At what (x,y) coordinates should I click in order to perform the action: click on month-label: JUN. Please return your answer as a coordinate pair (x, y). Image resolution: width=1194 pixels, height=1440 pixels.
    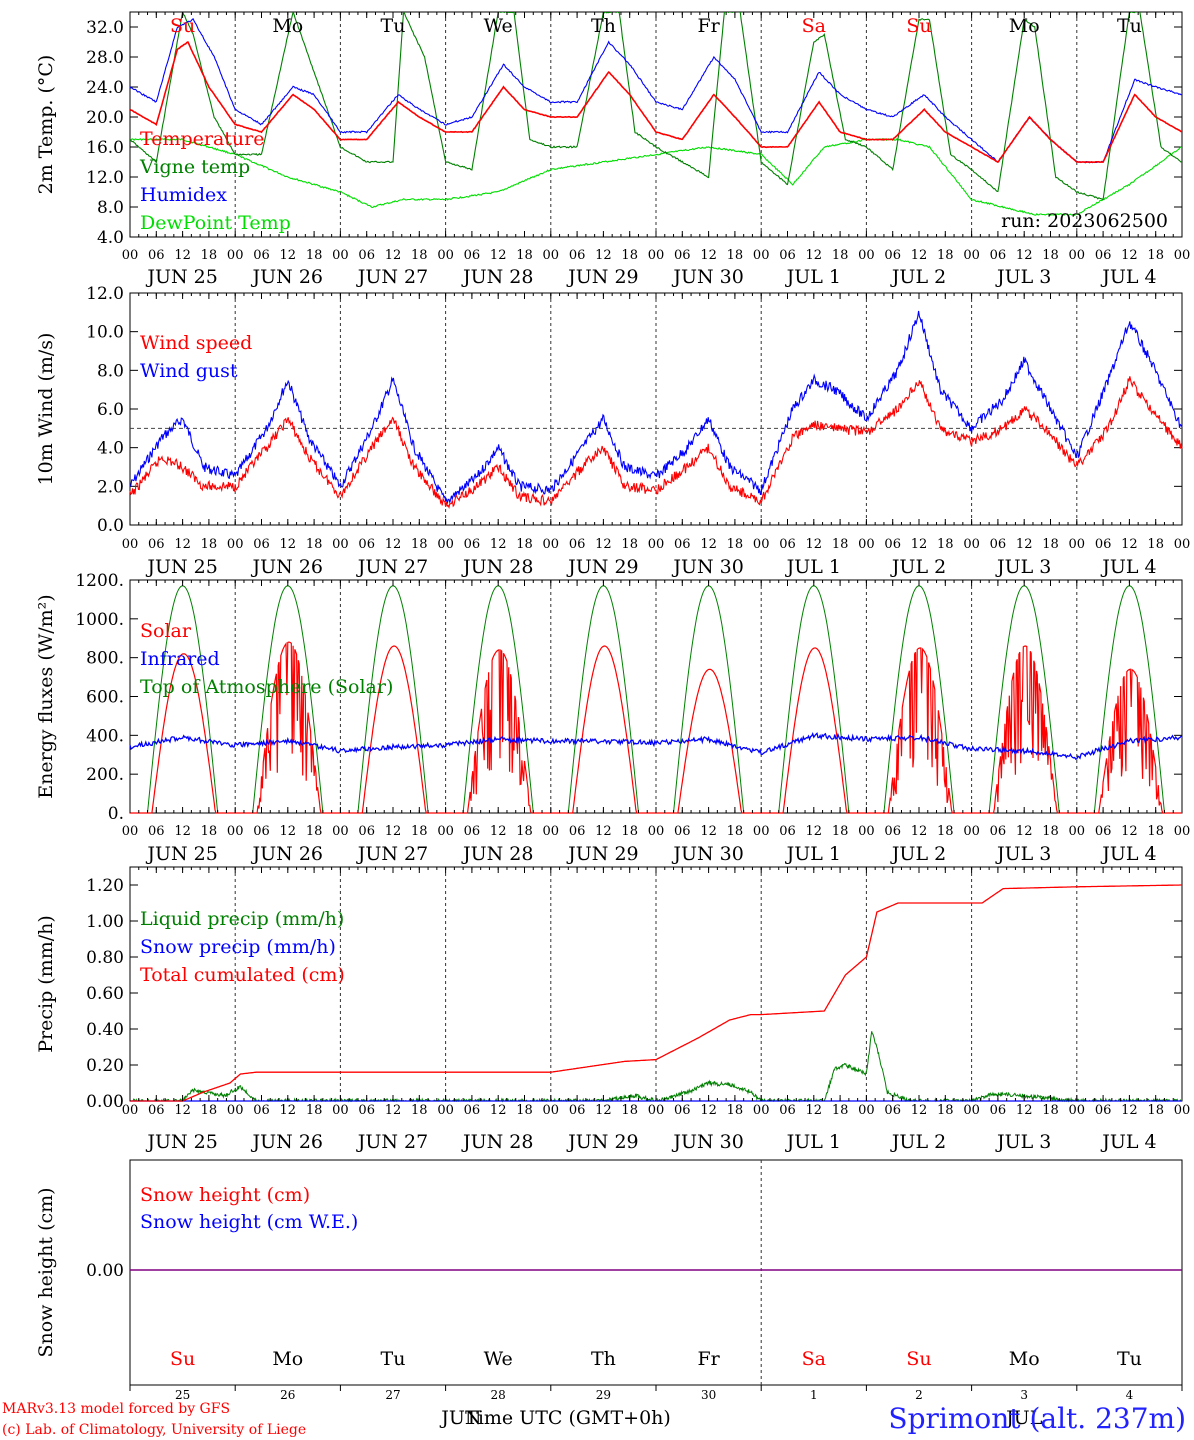
    Looking at the image, I should click on (460, 1418).